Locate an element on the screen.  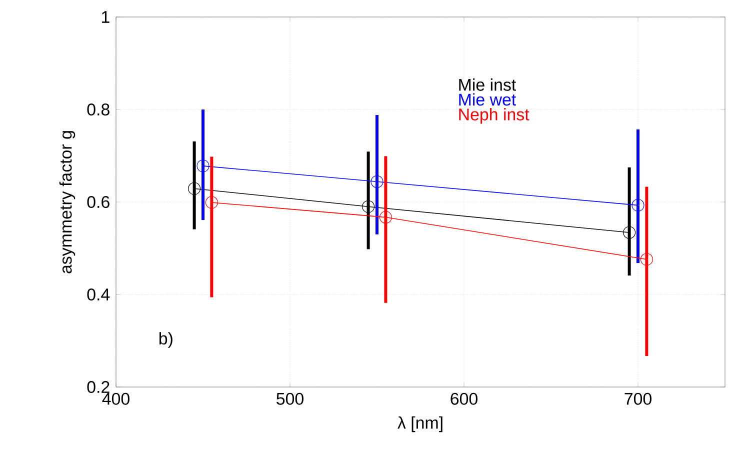
x-tick-label: 700 is located at coordinates (638, 398).